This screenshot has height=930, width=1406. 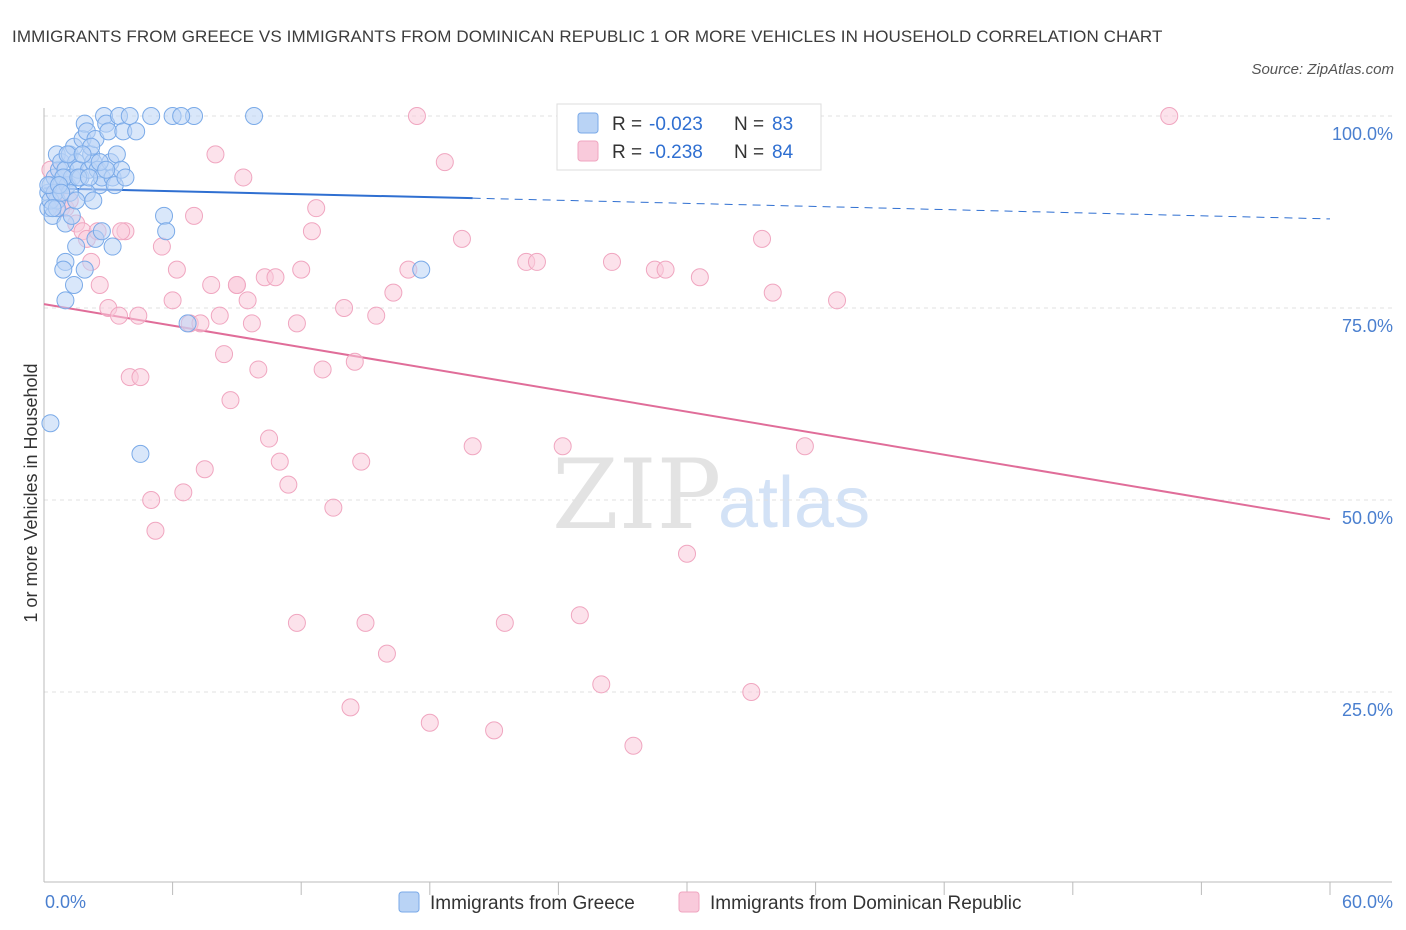 What do you see at coordinates (31, 492) in the screenshot?
I see `y-axis-label: 1 or more Vehicles in Household` at bounding box center [31, 492].